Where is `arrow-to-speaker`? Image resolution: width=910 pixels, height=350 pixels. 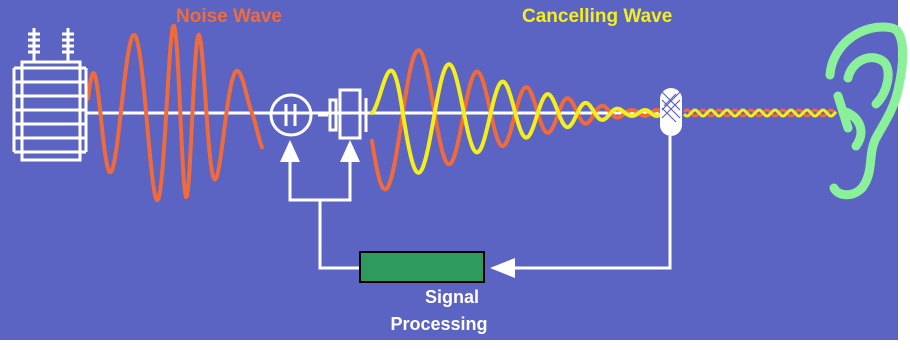 arrow-to-speaker is located at coordinates (350, 151).